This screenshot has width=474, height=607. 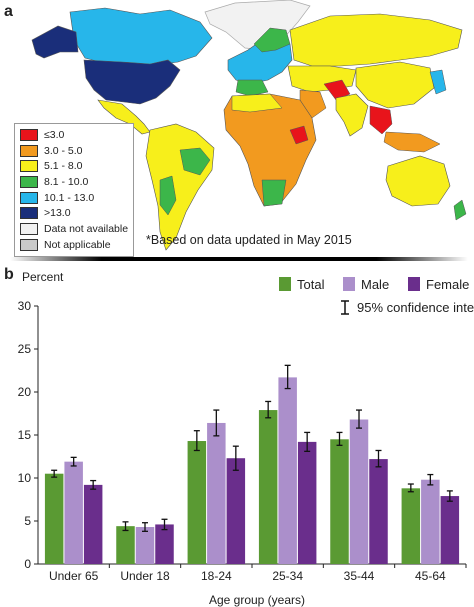 I want to click on map-legend-item: 8.1 - 10.0, so click(x=74, y=182).